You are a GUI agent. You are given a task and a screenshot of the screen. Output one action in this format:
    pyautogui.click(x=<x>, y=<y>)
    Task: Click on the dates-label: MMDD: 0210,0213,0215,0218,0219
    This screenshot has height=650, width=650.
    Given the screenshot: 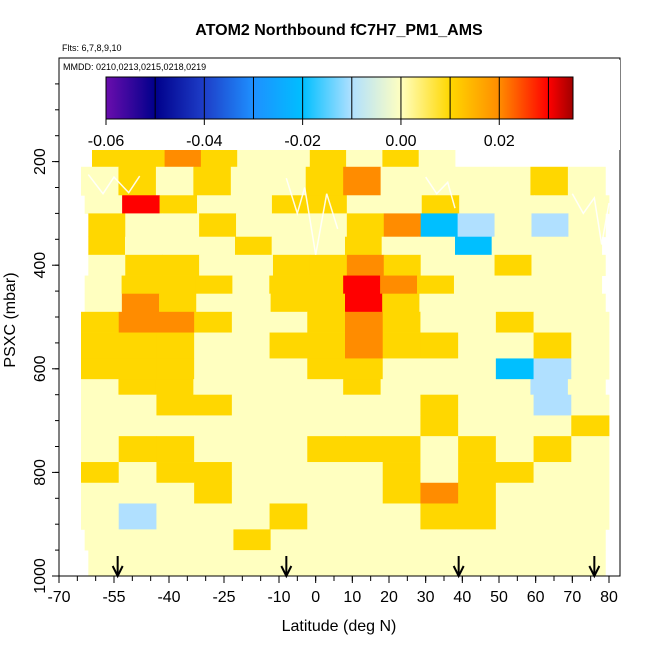 What is the action you would take?
    pyautogui.click(x=134, y=67)
    